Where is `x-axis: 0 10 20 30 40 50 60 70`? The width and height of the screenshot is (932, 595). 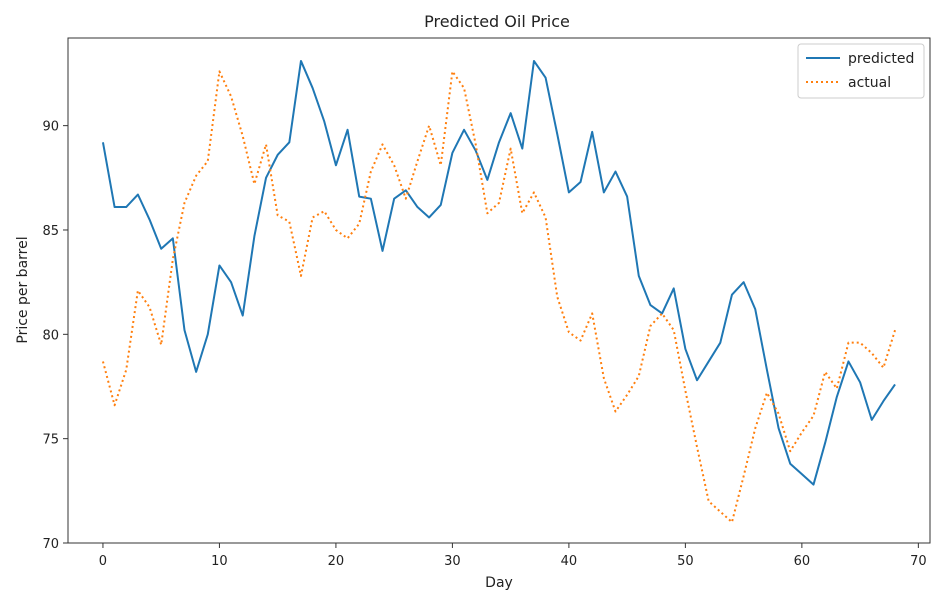 x-axis: 0 10 20 30 40 50 60 70 is located at coordinates (513, 556).